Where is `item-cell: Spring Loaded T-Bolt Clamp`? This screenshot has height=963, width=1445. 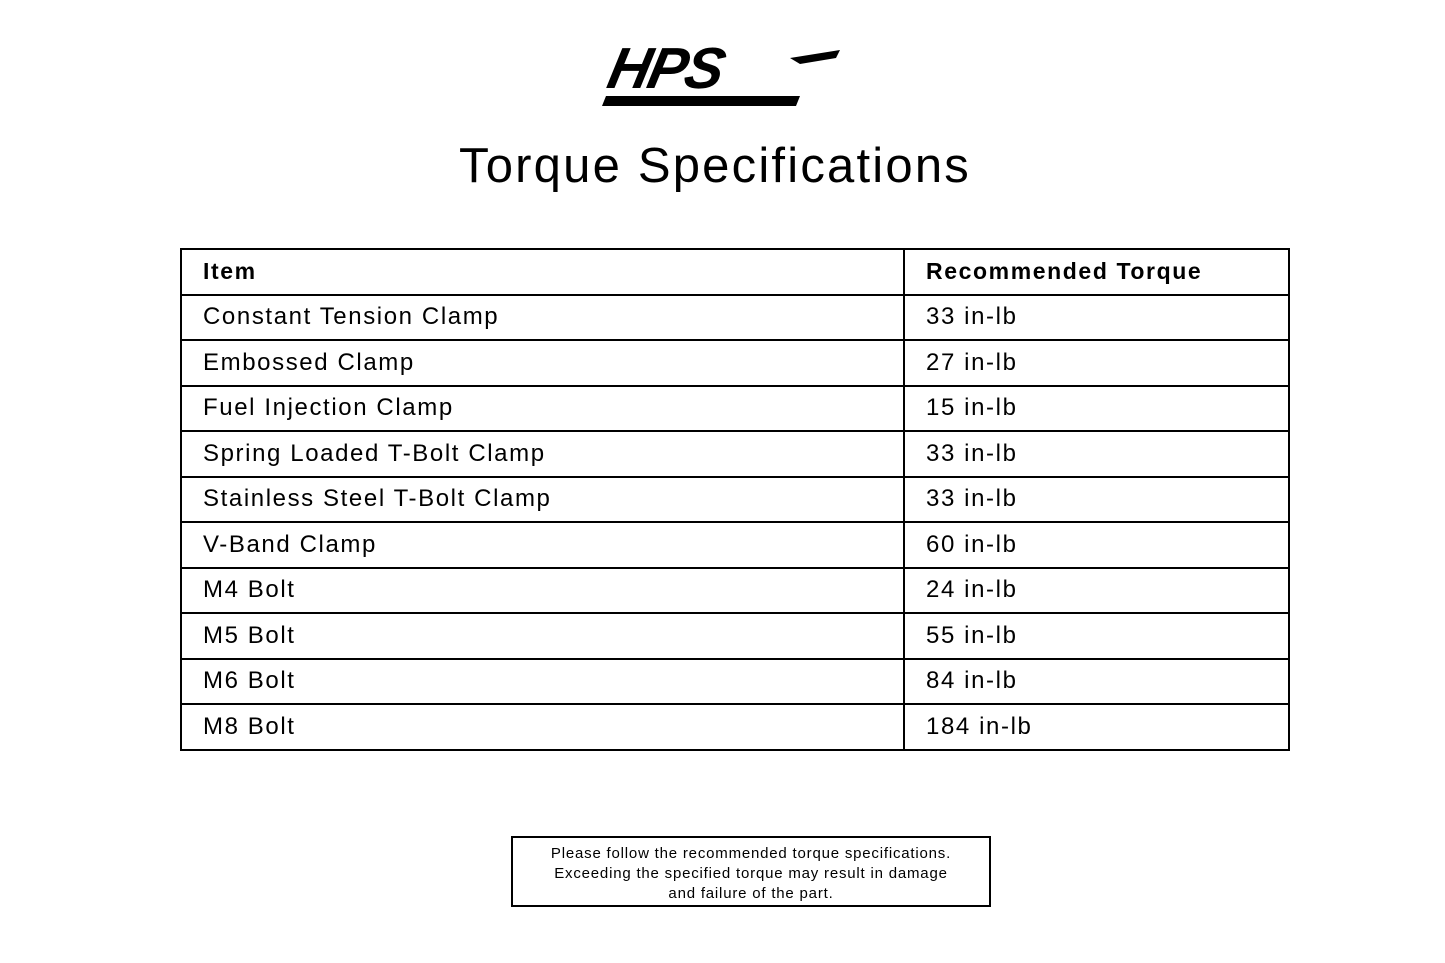
item-cell: Spring Loaded T-Bolt Clamp is located at coordinates (542, 454).